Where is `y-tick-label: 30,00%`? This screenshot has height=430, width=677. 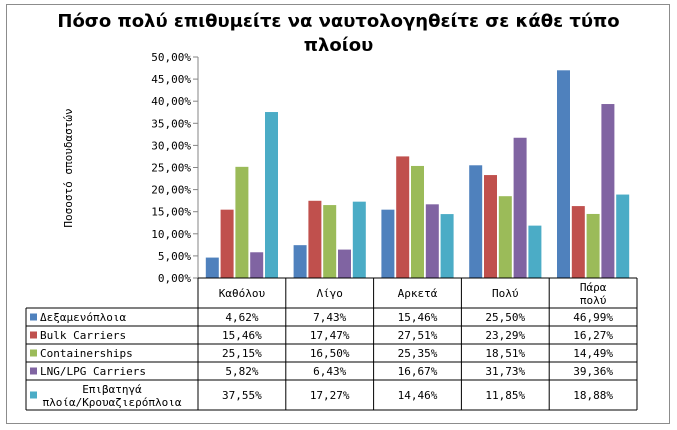
y-tick-label: 30,00% is located at coordinates (171, 145).